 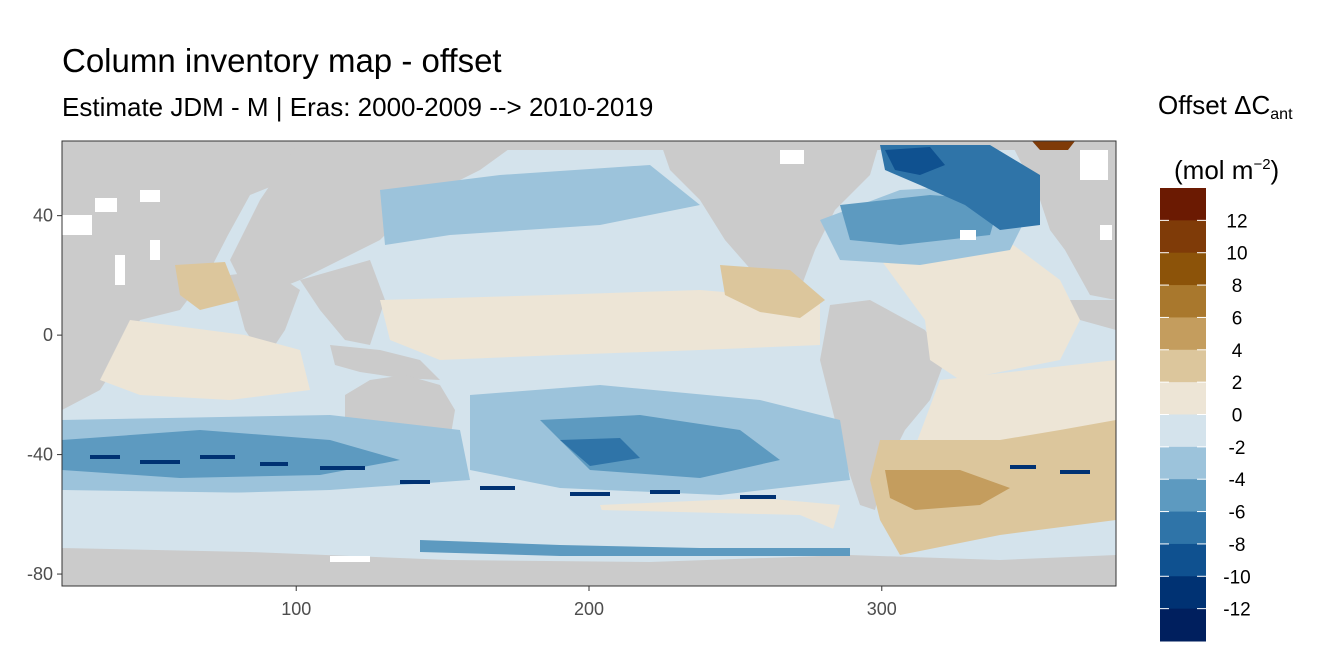 I want to click on legend-colorbar: 12 10 8 6 4 2 0 -2 -4 -6 -8 -10 -12, so click(x=1205, y=415).